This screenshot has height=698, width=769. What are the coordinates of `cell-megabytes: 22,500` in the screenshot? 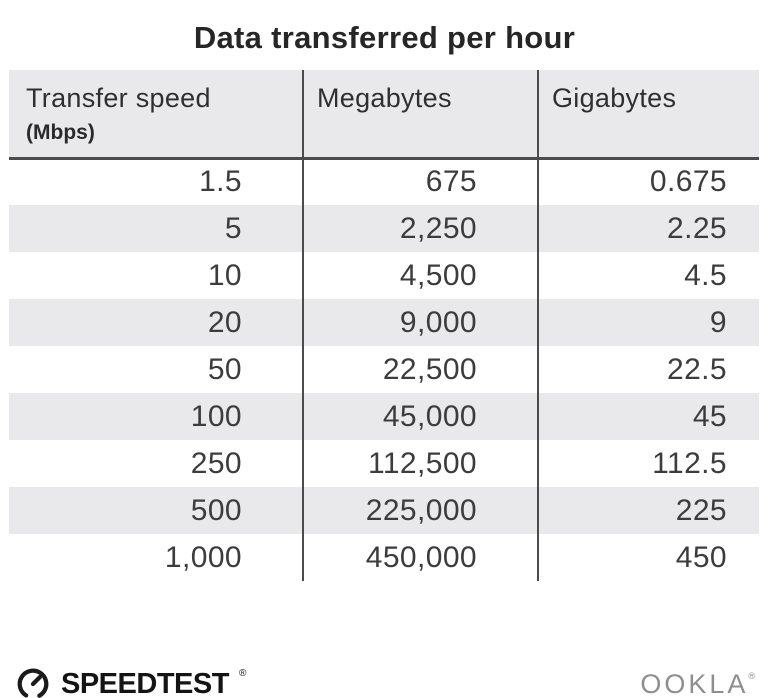 It's located at (420, 369).